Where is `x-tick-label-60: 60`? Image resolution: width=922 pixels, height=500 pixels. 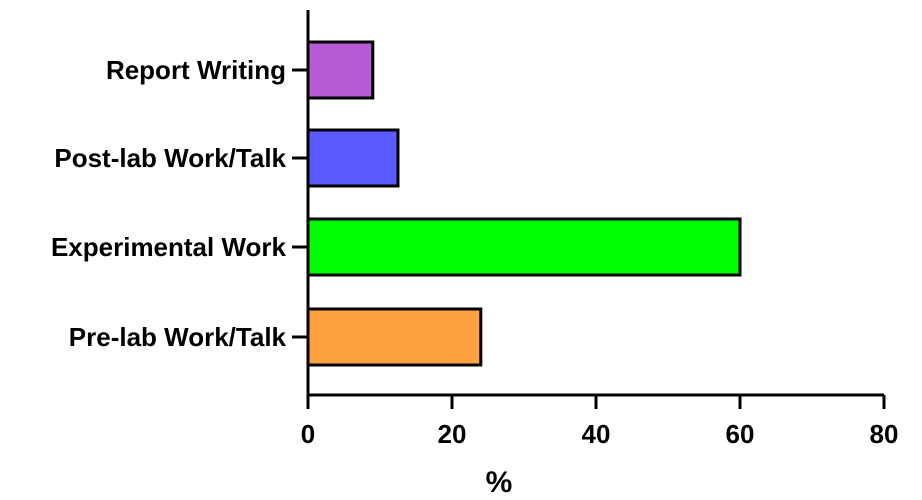 x-tick-label-60: 60 is located at coordinates (740, 434).